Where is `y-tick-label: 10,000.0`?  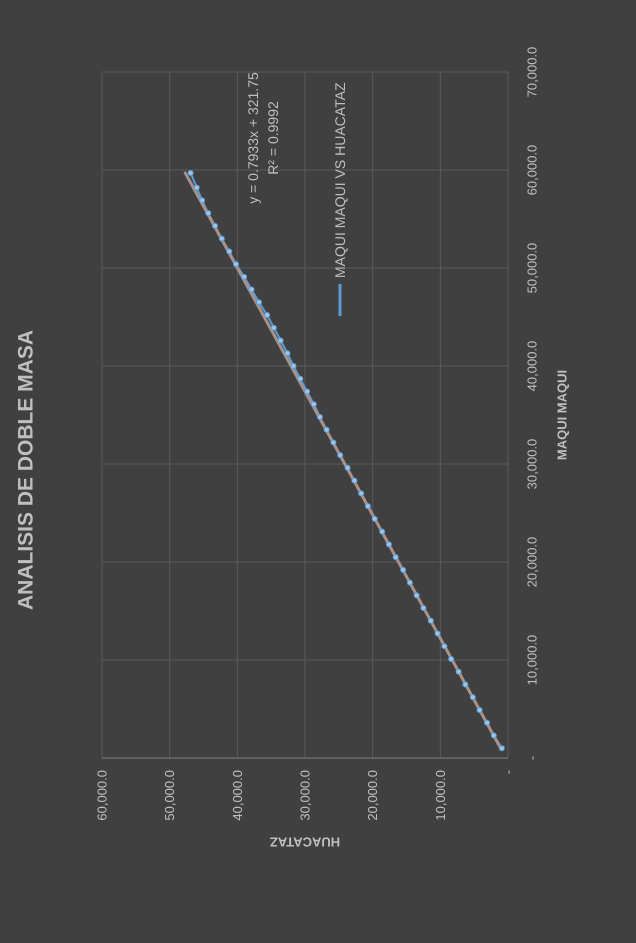
y-tick-label: 10,000.0 is located at coordinates (532, 660).